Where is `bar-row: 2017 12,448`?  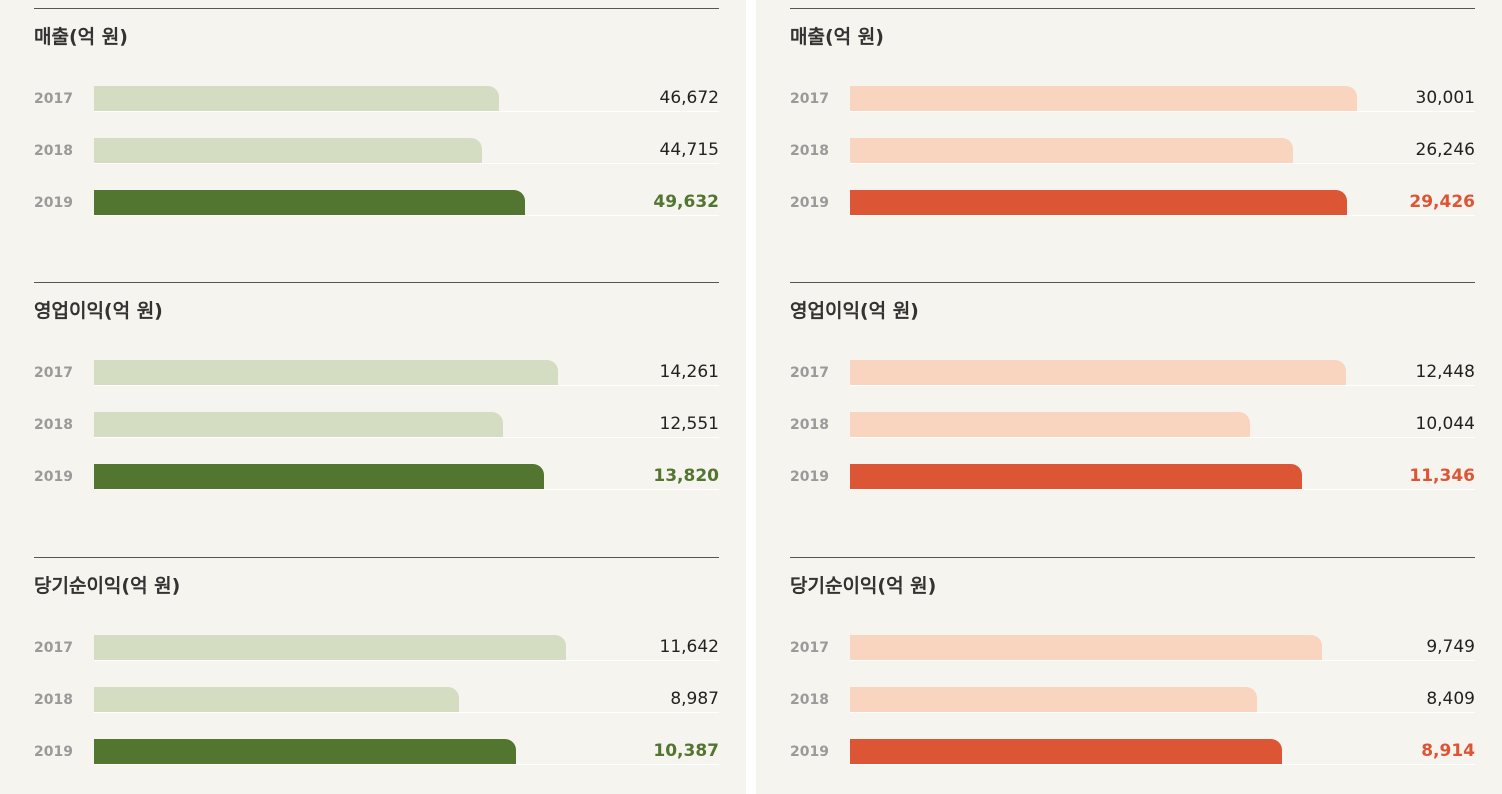 bar-row: 2017 12,448 is located at coordinates (1132, 373).